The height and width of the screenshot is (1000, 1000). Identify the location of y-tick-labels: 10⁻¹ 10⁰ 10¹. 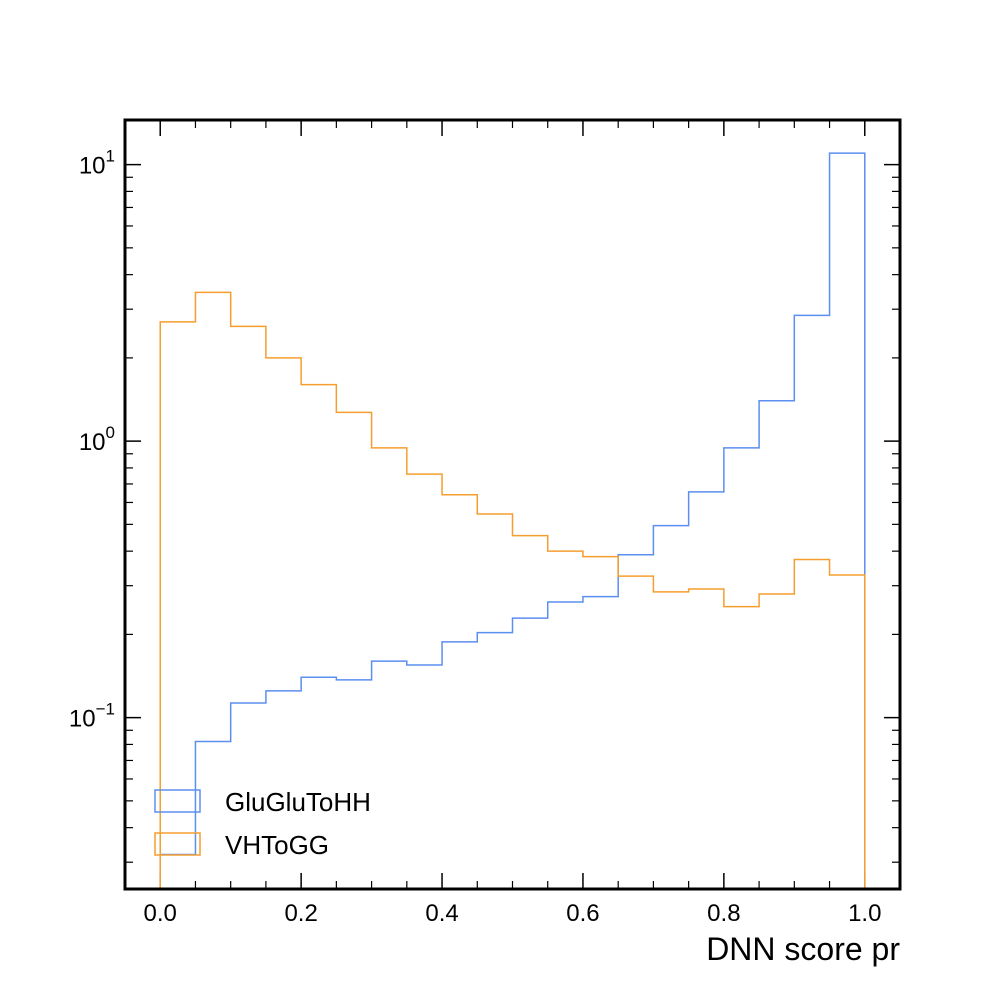
(92, 440).